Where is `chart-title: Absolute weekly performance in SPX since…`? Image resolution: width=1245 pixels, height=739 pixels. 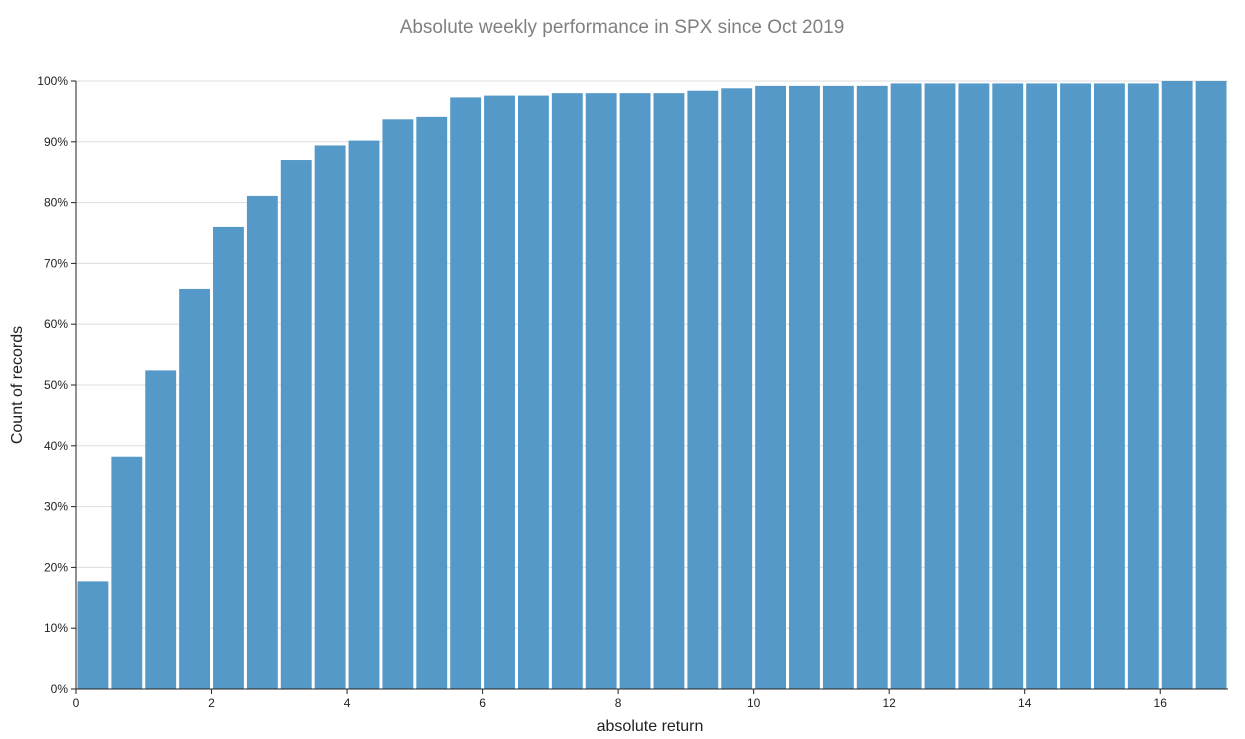 chart-title: Absolute weekly performance in SPX since… is located at coordinates (622, 27).